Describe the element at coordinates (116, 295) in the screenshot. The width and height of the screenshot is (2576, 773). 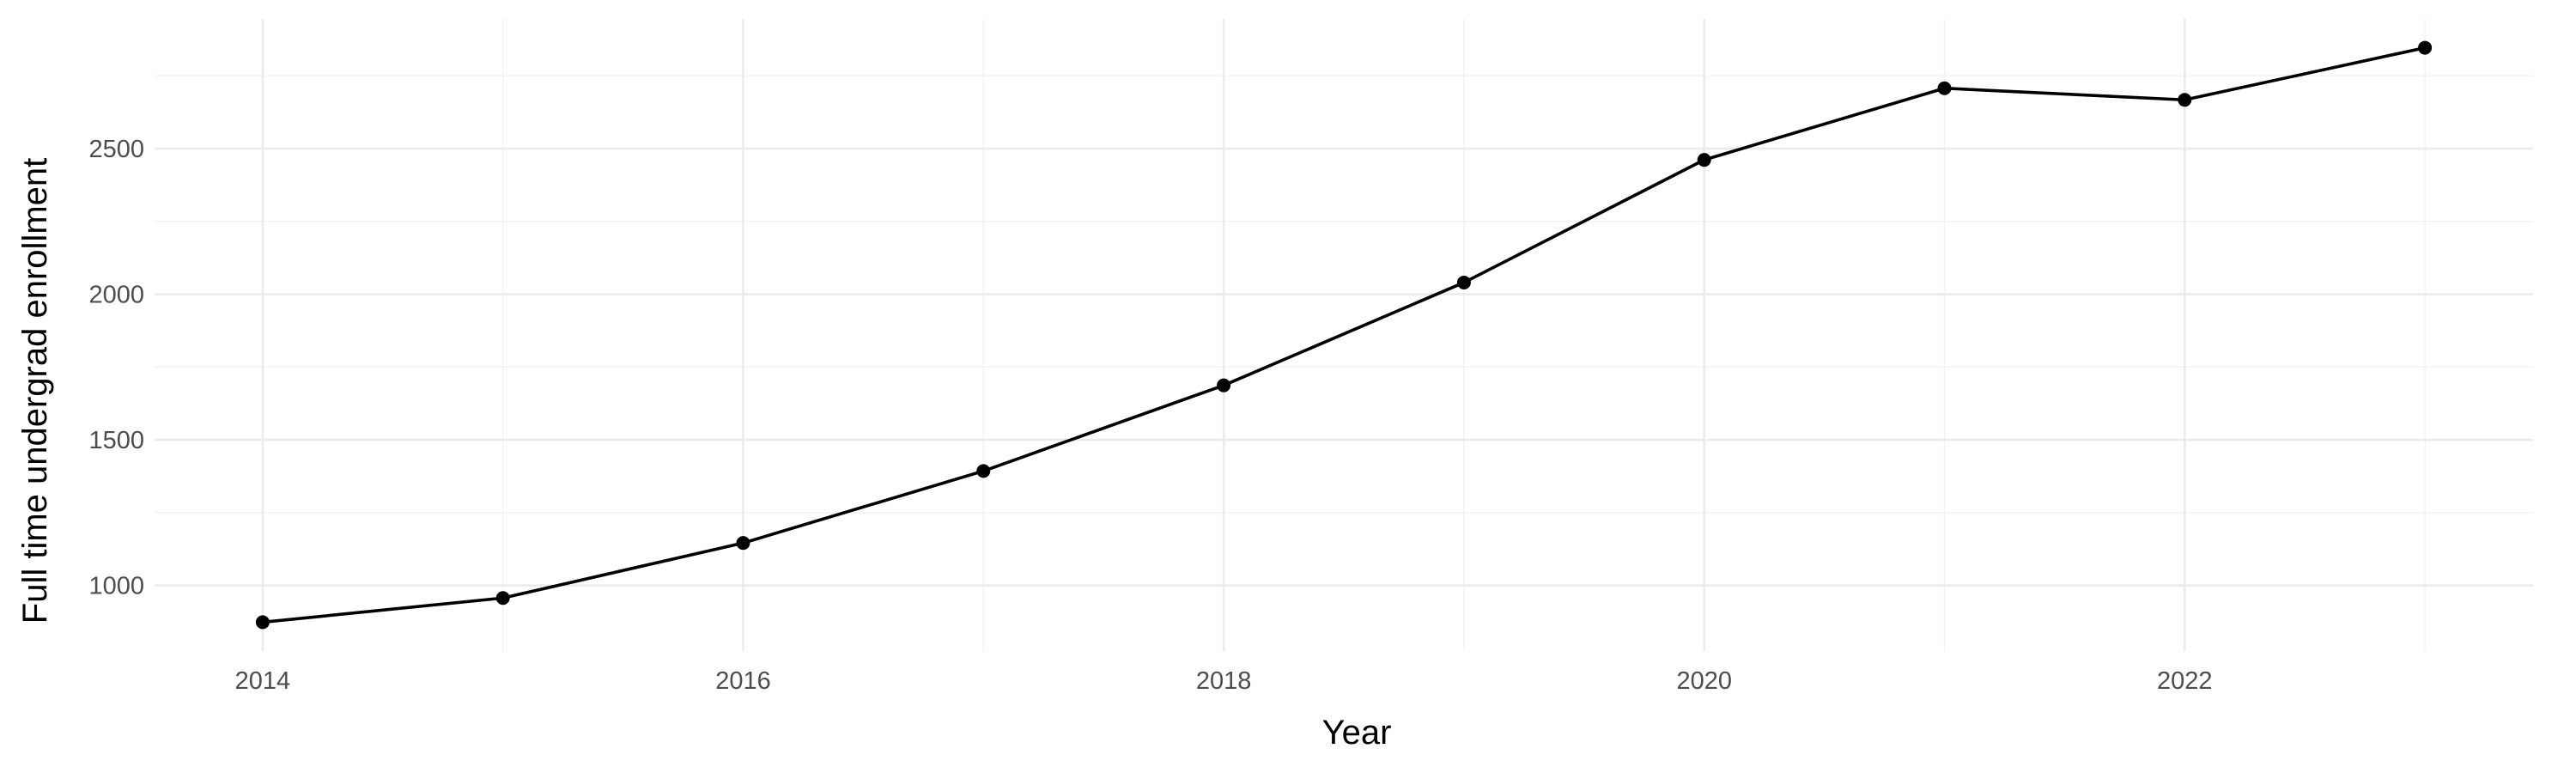
I see `y-tick-label: 2000` at that location.